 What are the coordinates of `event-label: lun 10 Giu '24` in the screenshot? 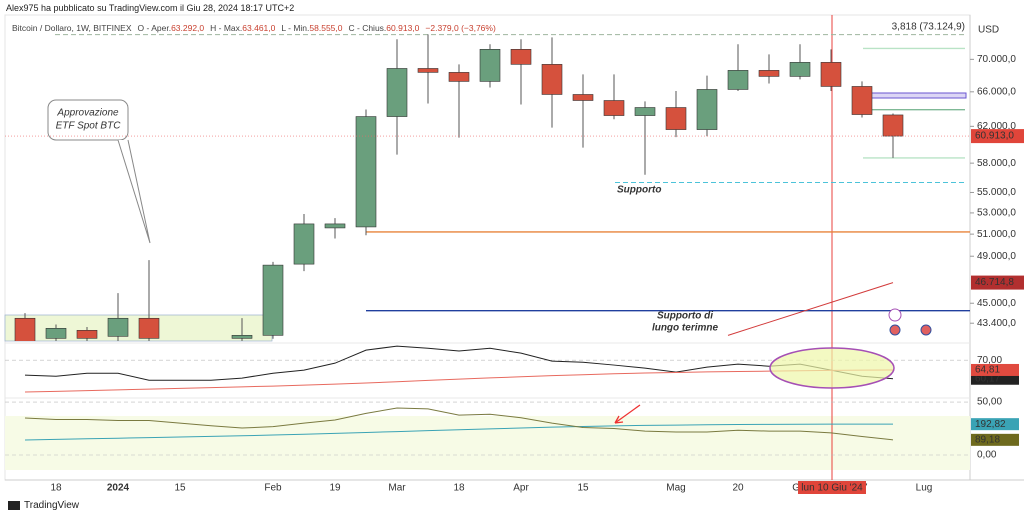 It's located at (832, 488).